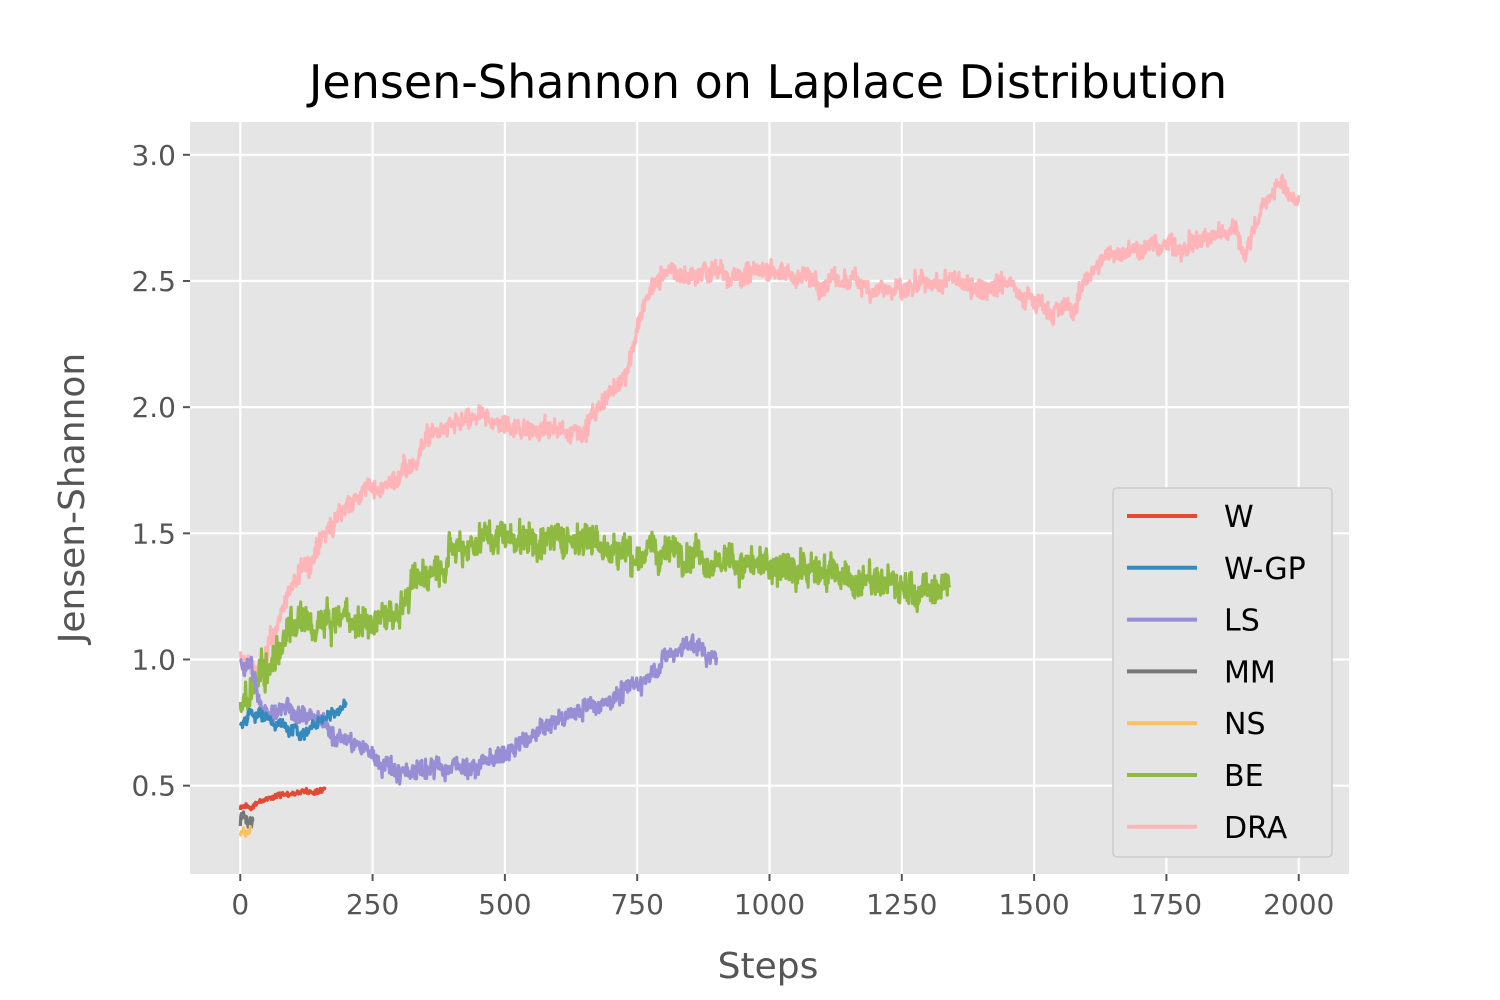  I want to click on legend-label-ls: LS, so click(1242, 621).